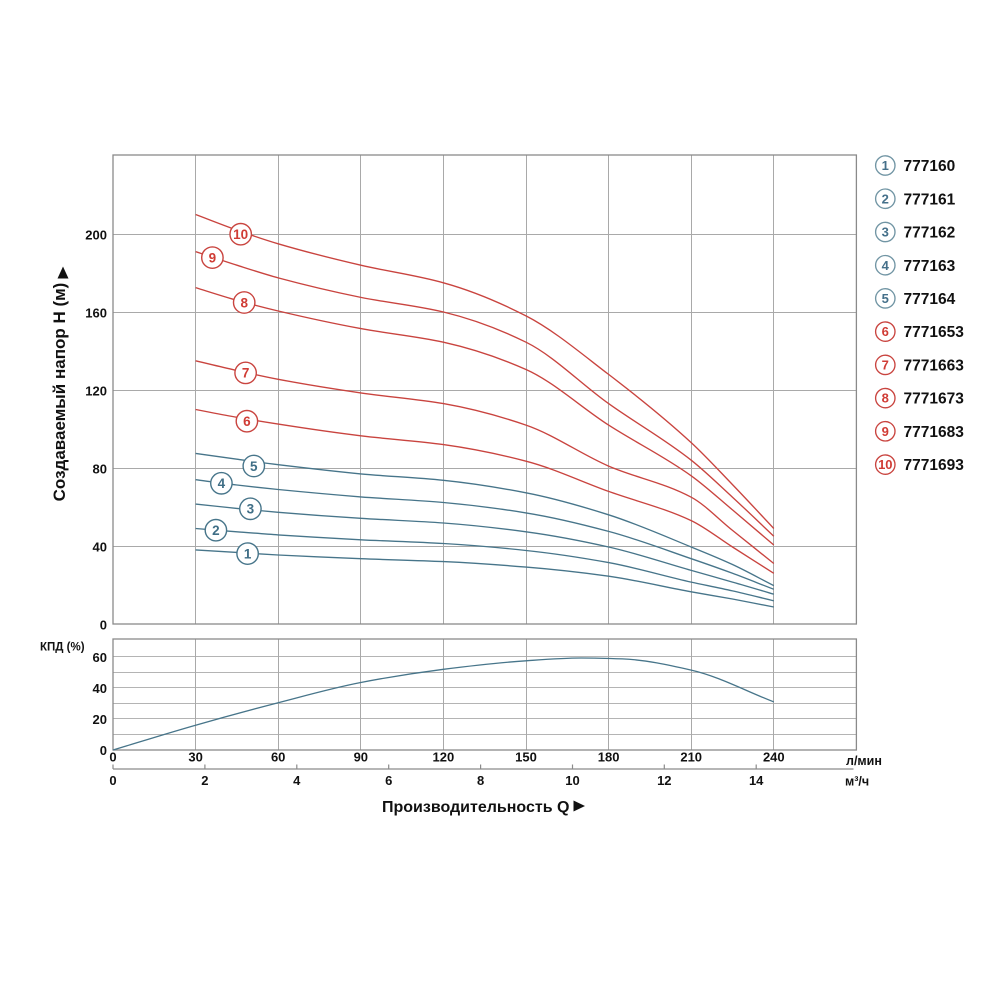 The width and height of the screenshot is (1000, 1000). I want to click on svg-text: 7771683, so click(934, 432).